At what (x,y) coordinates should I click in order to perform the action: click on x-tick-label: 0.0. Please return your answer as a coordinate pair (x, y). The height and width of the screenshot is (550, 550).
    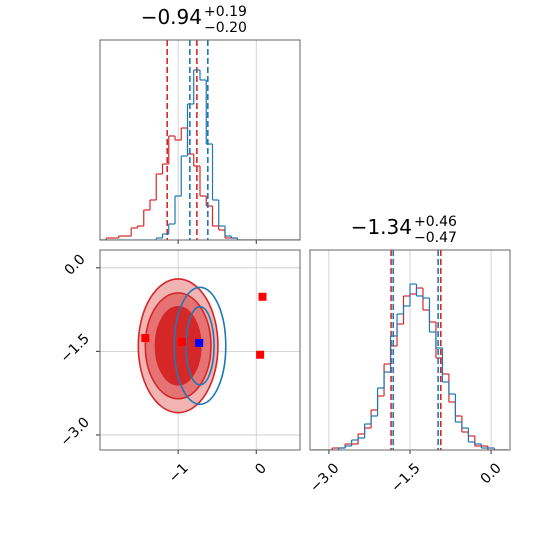
    Looking at the image, I should click on (491, 473).